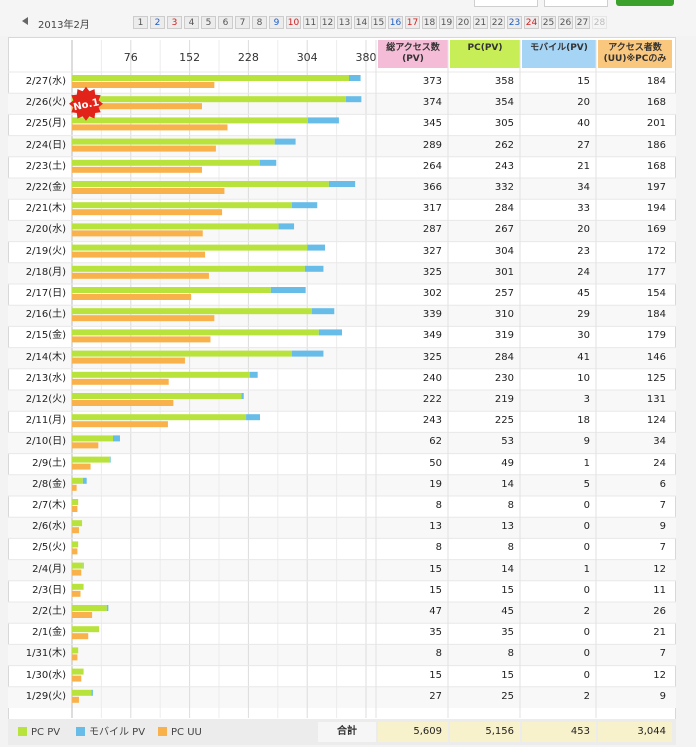 This screenshot has height=747, width=696. What do you see at coordinates (174, 22) in the screenshot?
I see `day-tab: 3` at bounding box center [174, 22].